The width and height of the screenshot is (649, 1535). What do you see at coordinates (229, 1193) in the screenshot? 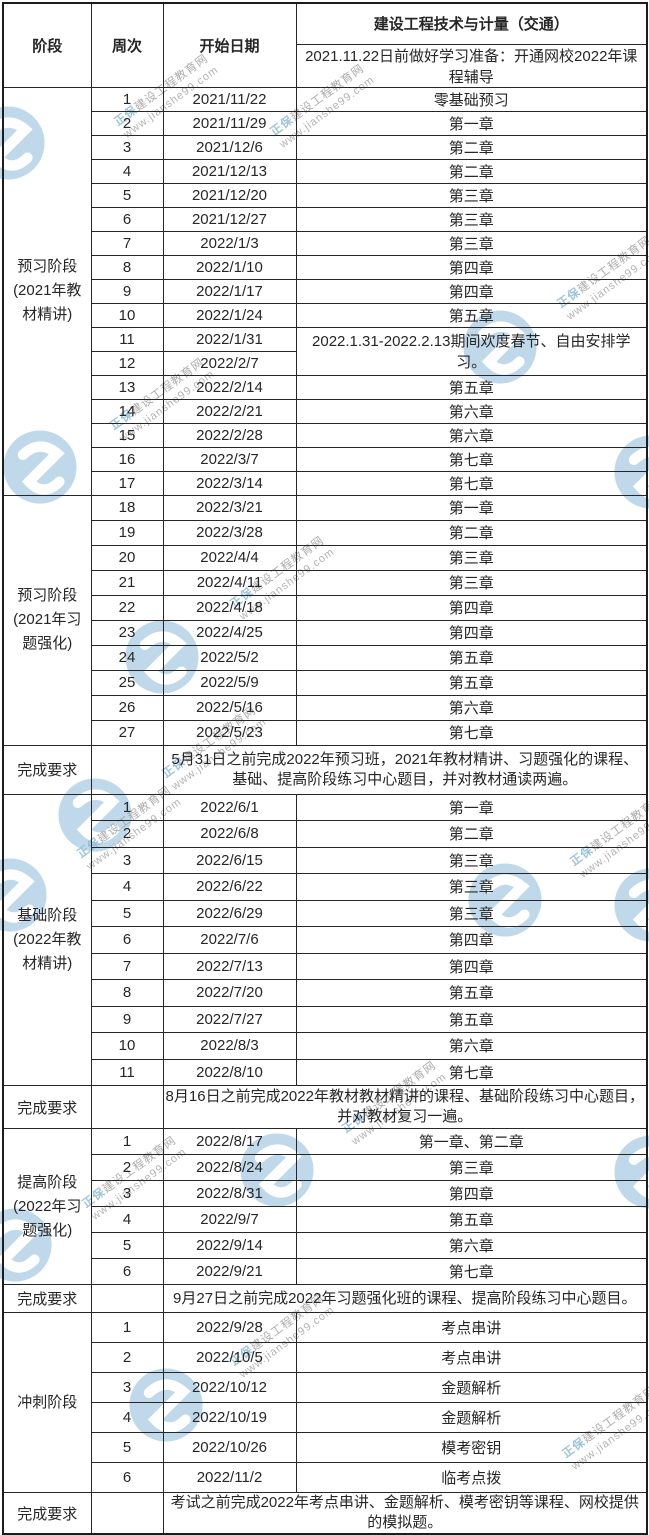
I see `start-date: 2022/8/31` at bounding box center [229, 1193].